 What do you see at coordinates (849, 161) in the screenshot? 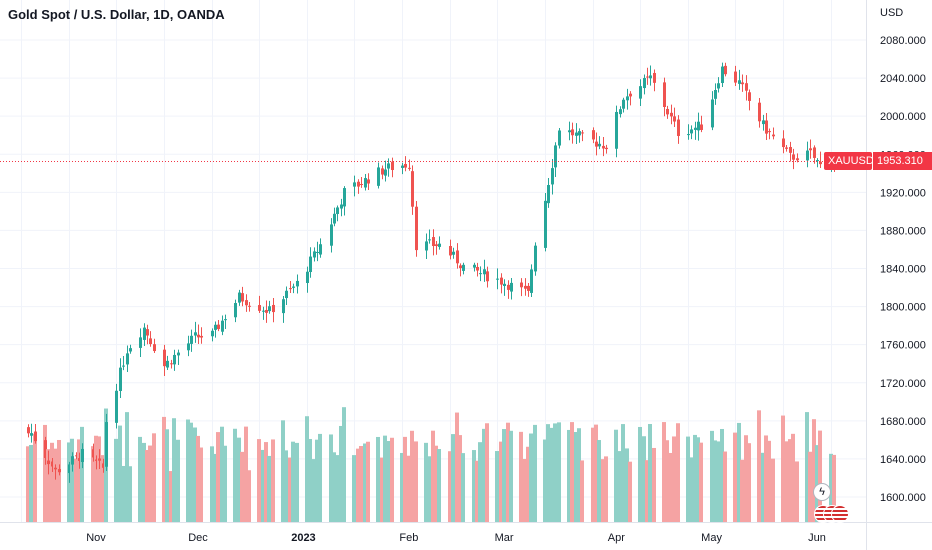
I see `symbol-price-label: XAUUSD` at bounding box center [849, 161].